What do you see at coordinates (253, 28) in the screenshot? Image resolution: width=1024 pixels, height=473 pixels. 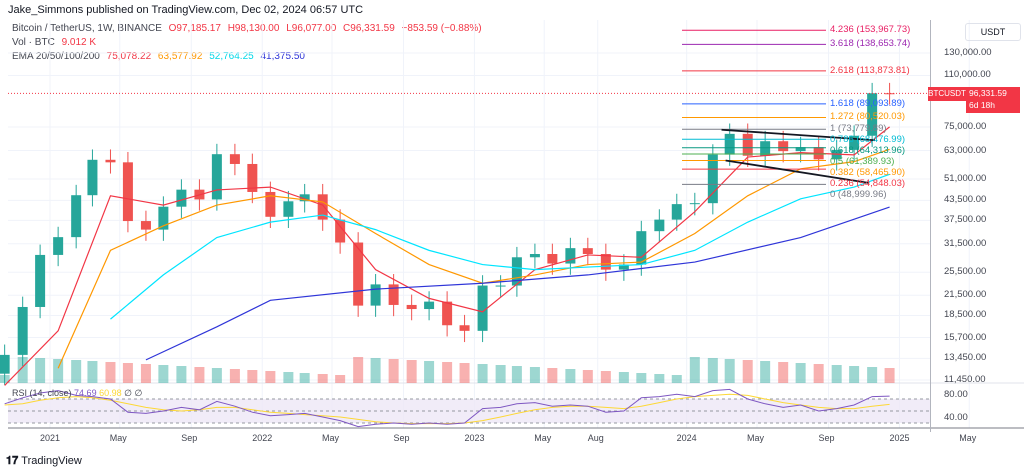 I see `ohlc-high: H98,130.00` at bounding box center [253, 28].